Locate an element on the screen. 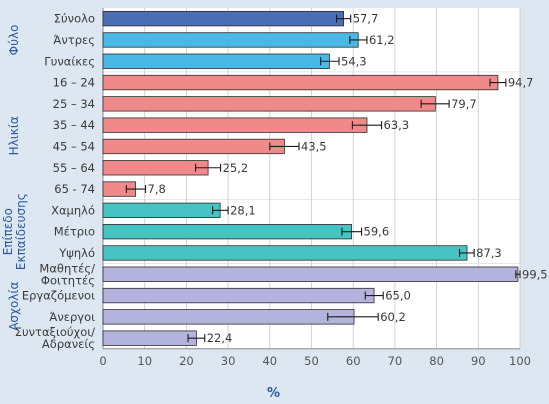  category-label: Φοιτητές is located at coordinates (68, 280).